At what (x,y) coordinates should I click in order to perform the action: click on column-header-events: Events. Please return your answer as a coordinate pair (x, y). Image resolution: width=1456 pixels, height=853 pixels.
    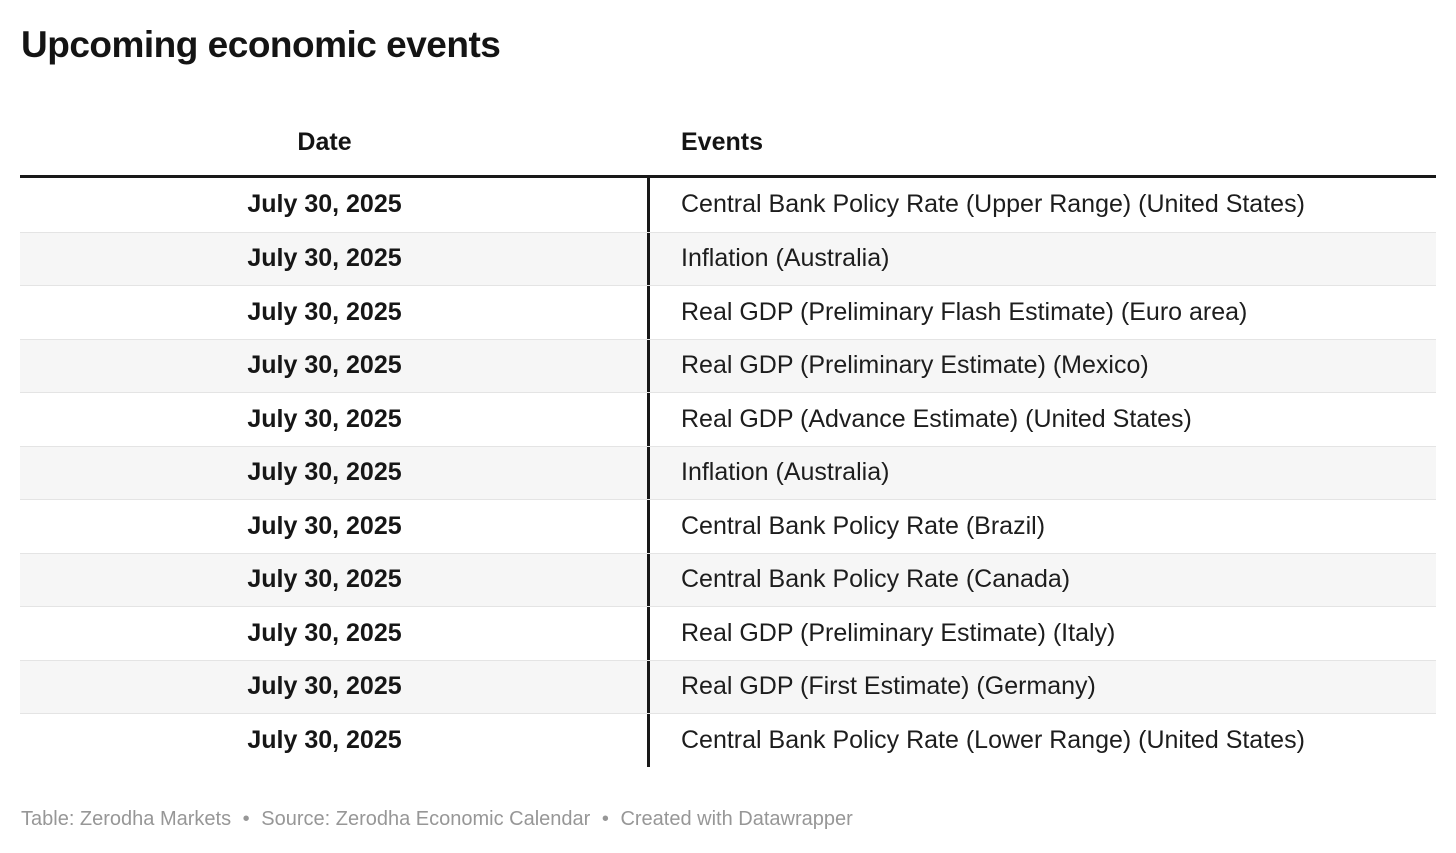
    Looking at the image, I should click on (722, 142).